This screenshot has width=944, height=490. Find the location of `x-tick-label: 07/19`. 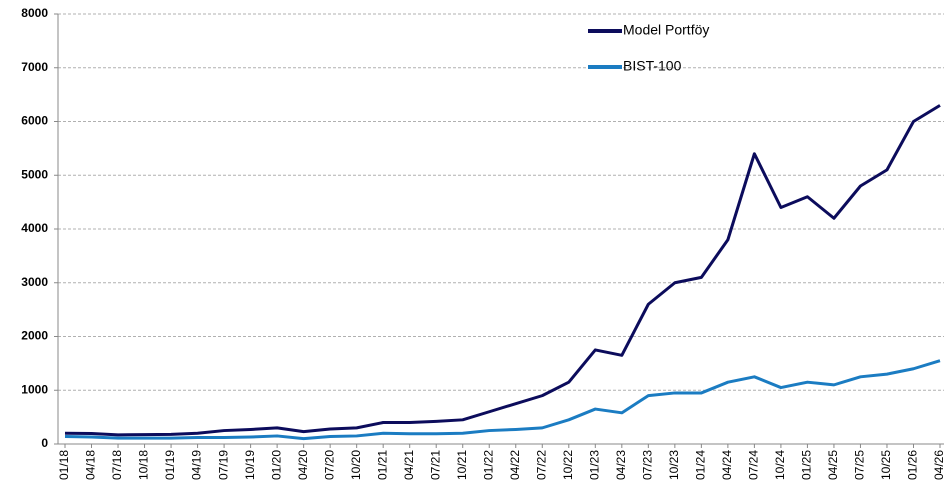

x-tick-label: 07/19 is located at coordinates (223, 465).